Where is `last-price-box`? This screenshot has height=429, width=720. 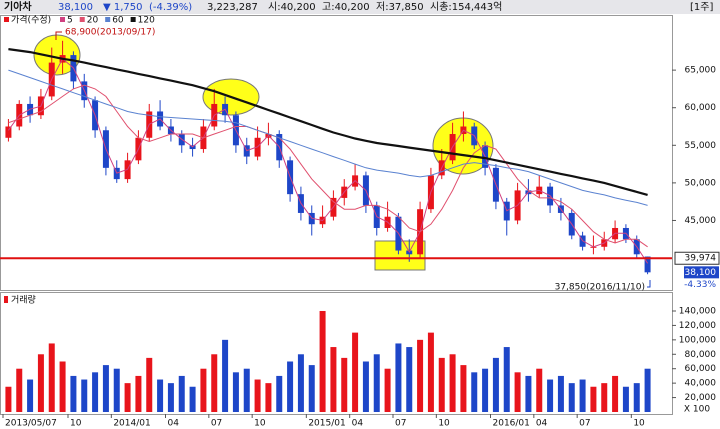 last-price-box is located at coordinates (701, 272).